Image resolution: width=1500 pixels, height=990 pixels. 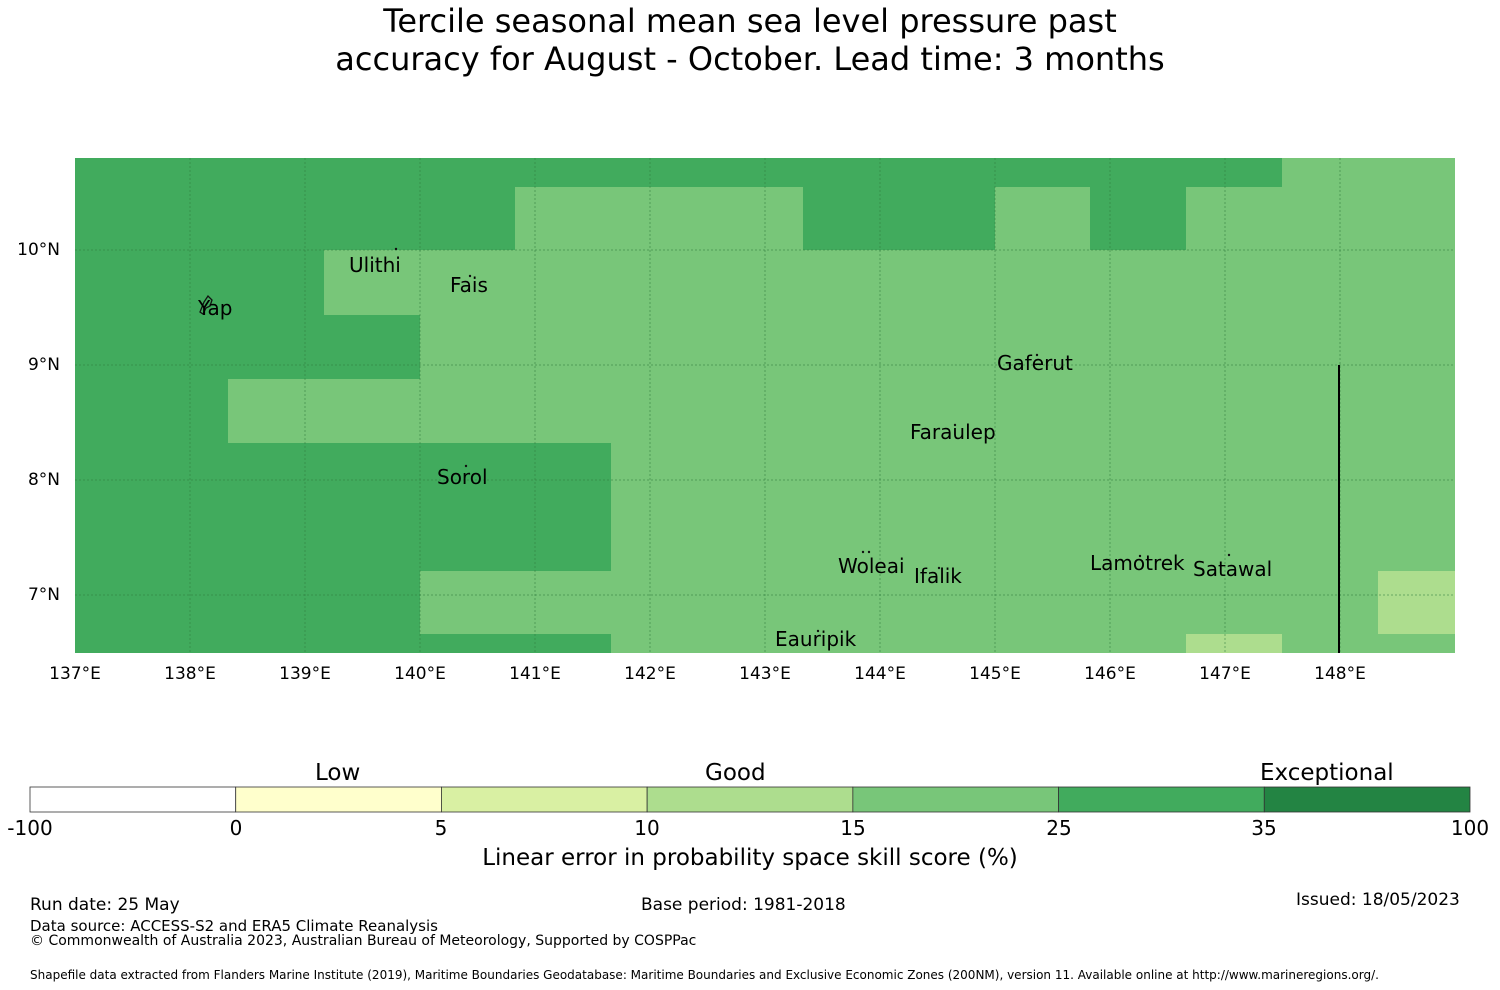 What do you see at coordinates (853, 828) in the screenshot?
I see `colorbar-tick-15: 15` at bounding box center [853, 828].